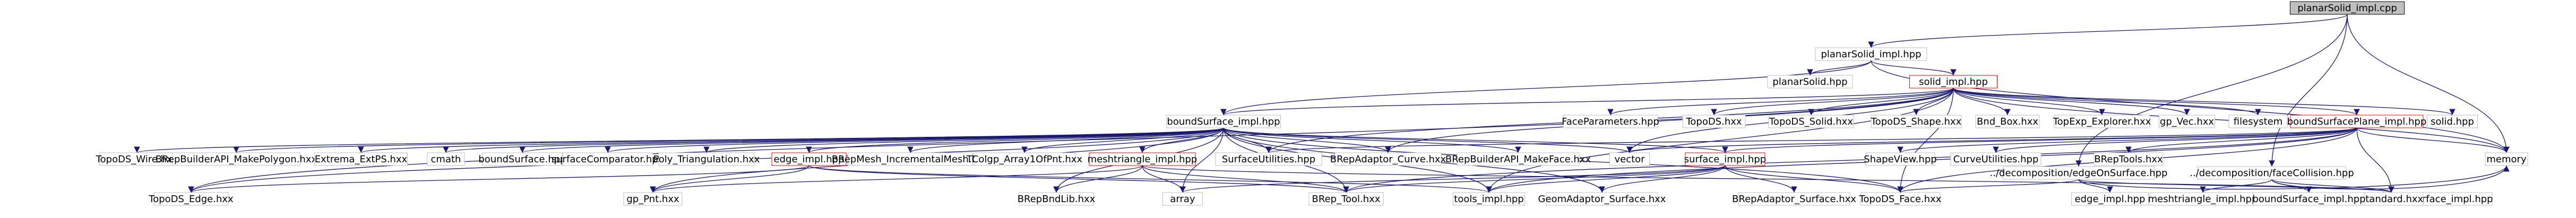  I want to click on node-topods-edge-hxx: TopoDS_Edge.hxx, so click(191, 199).